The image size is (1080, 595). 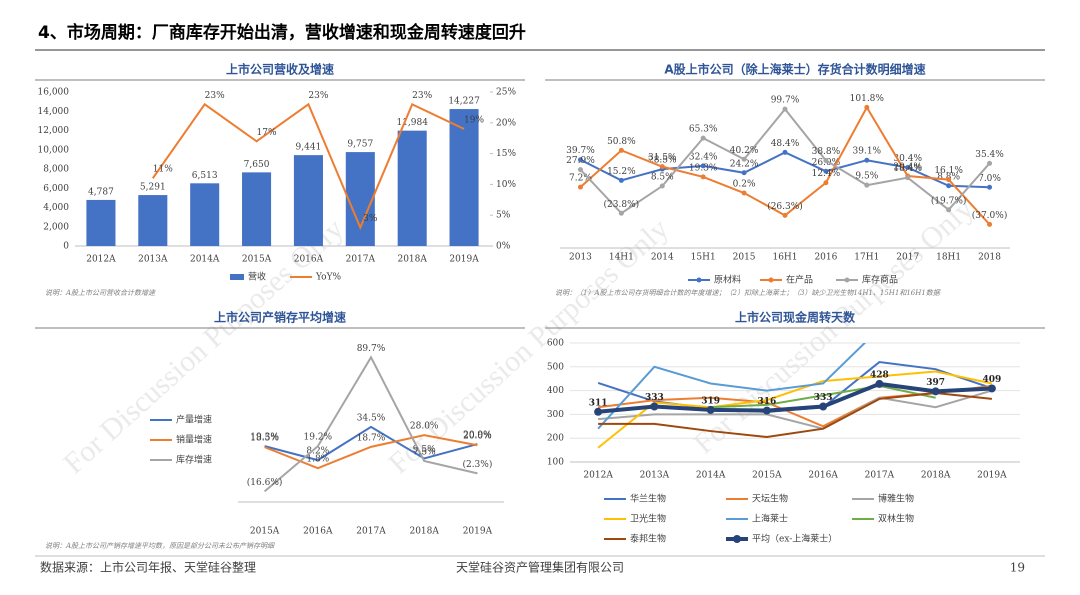 What do you see at coordinates (654, 398) in the screenshot?
I see `data-label: 333` at bounding box center [654, 398].